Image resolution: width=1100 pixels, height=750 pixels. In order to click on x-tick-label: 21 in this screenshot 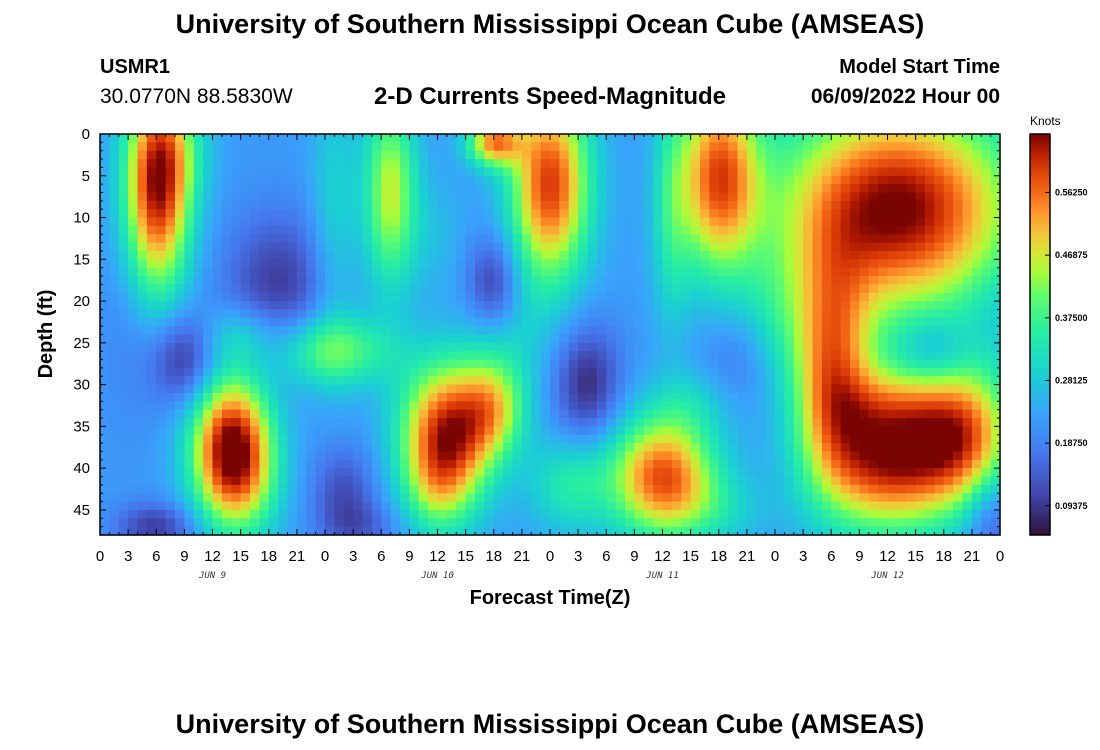, I will do `click(747, 556)`.